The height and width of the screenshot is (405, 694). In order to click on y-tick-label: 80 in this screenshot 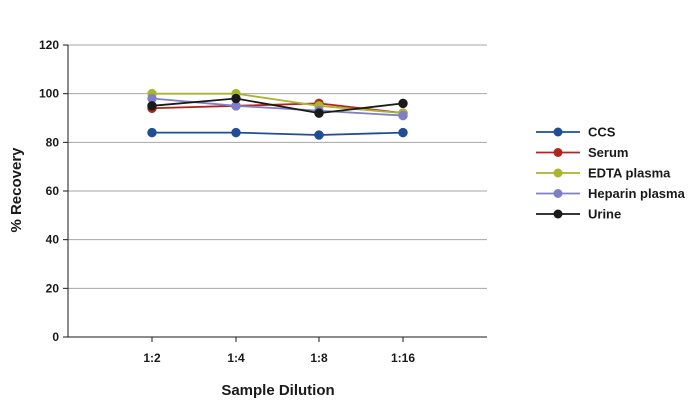, I will do `click(53, 142)`.